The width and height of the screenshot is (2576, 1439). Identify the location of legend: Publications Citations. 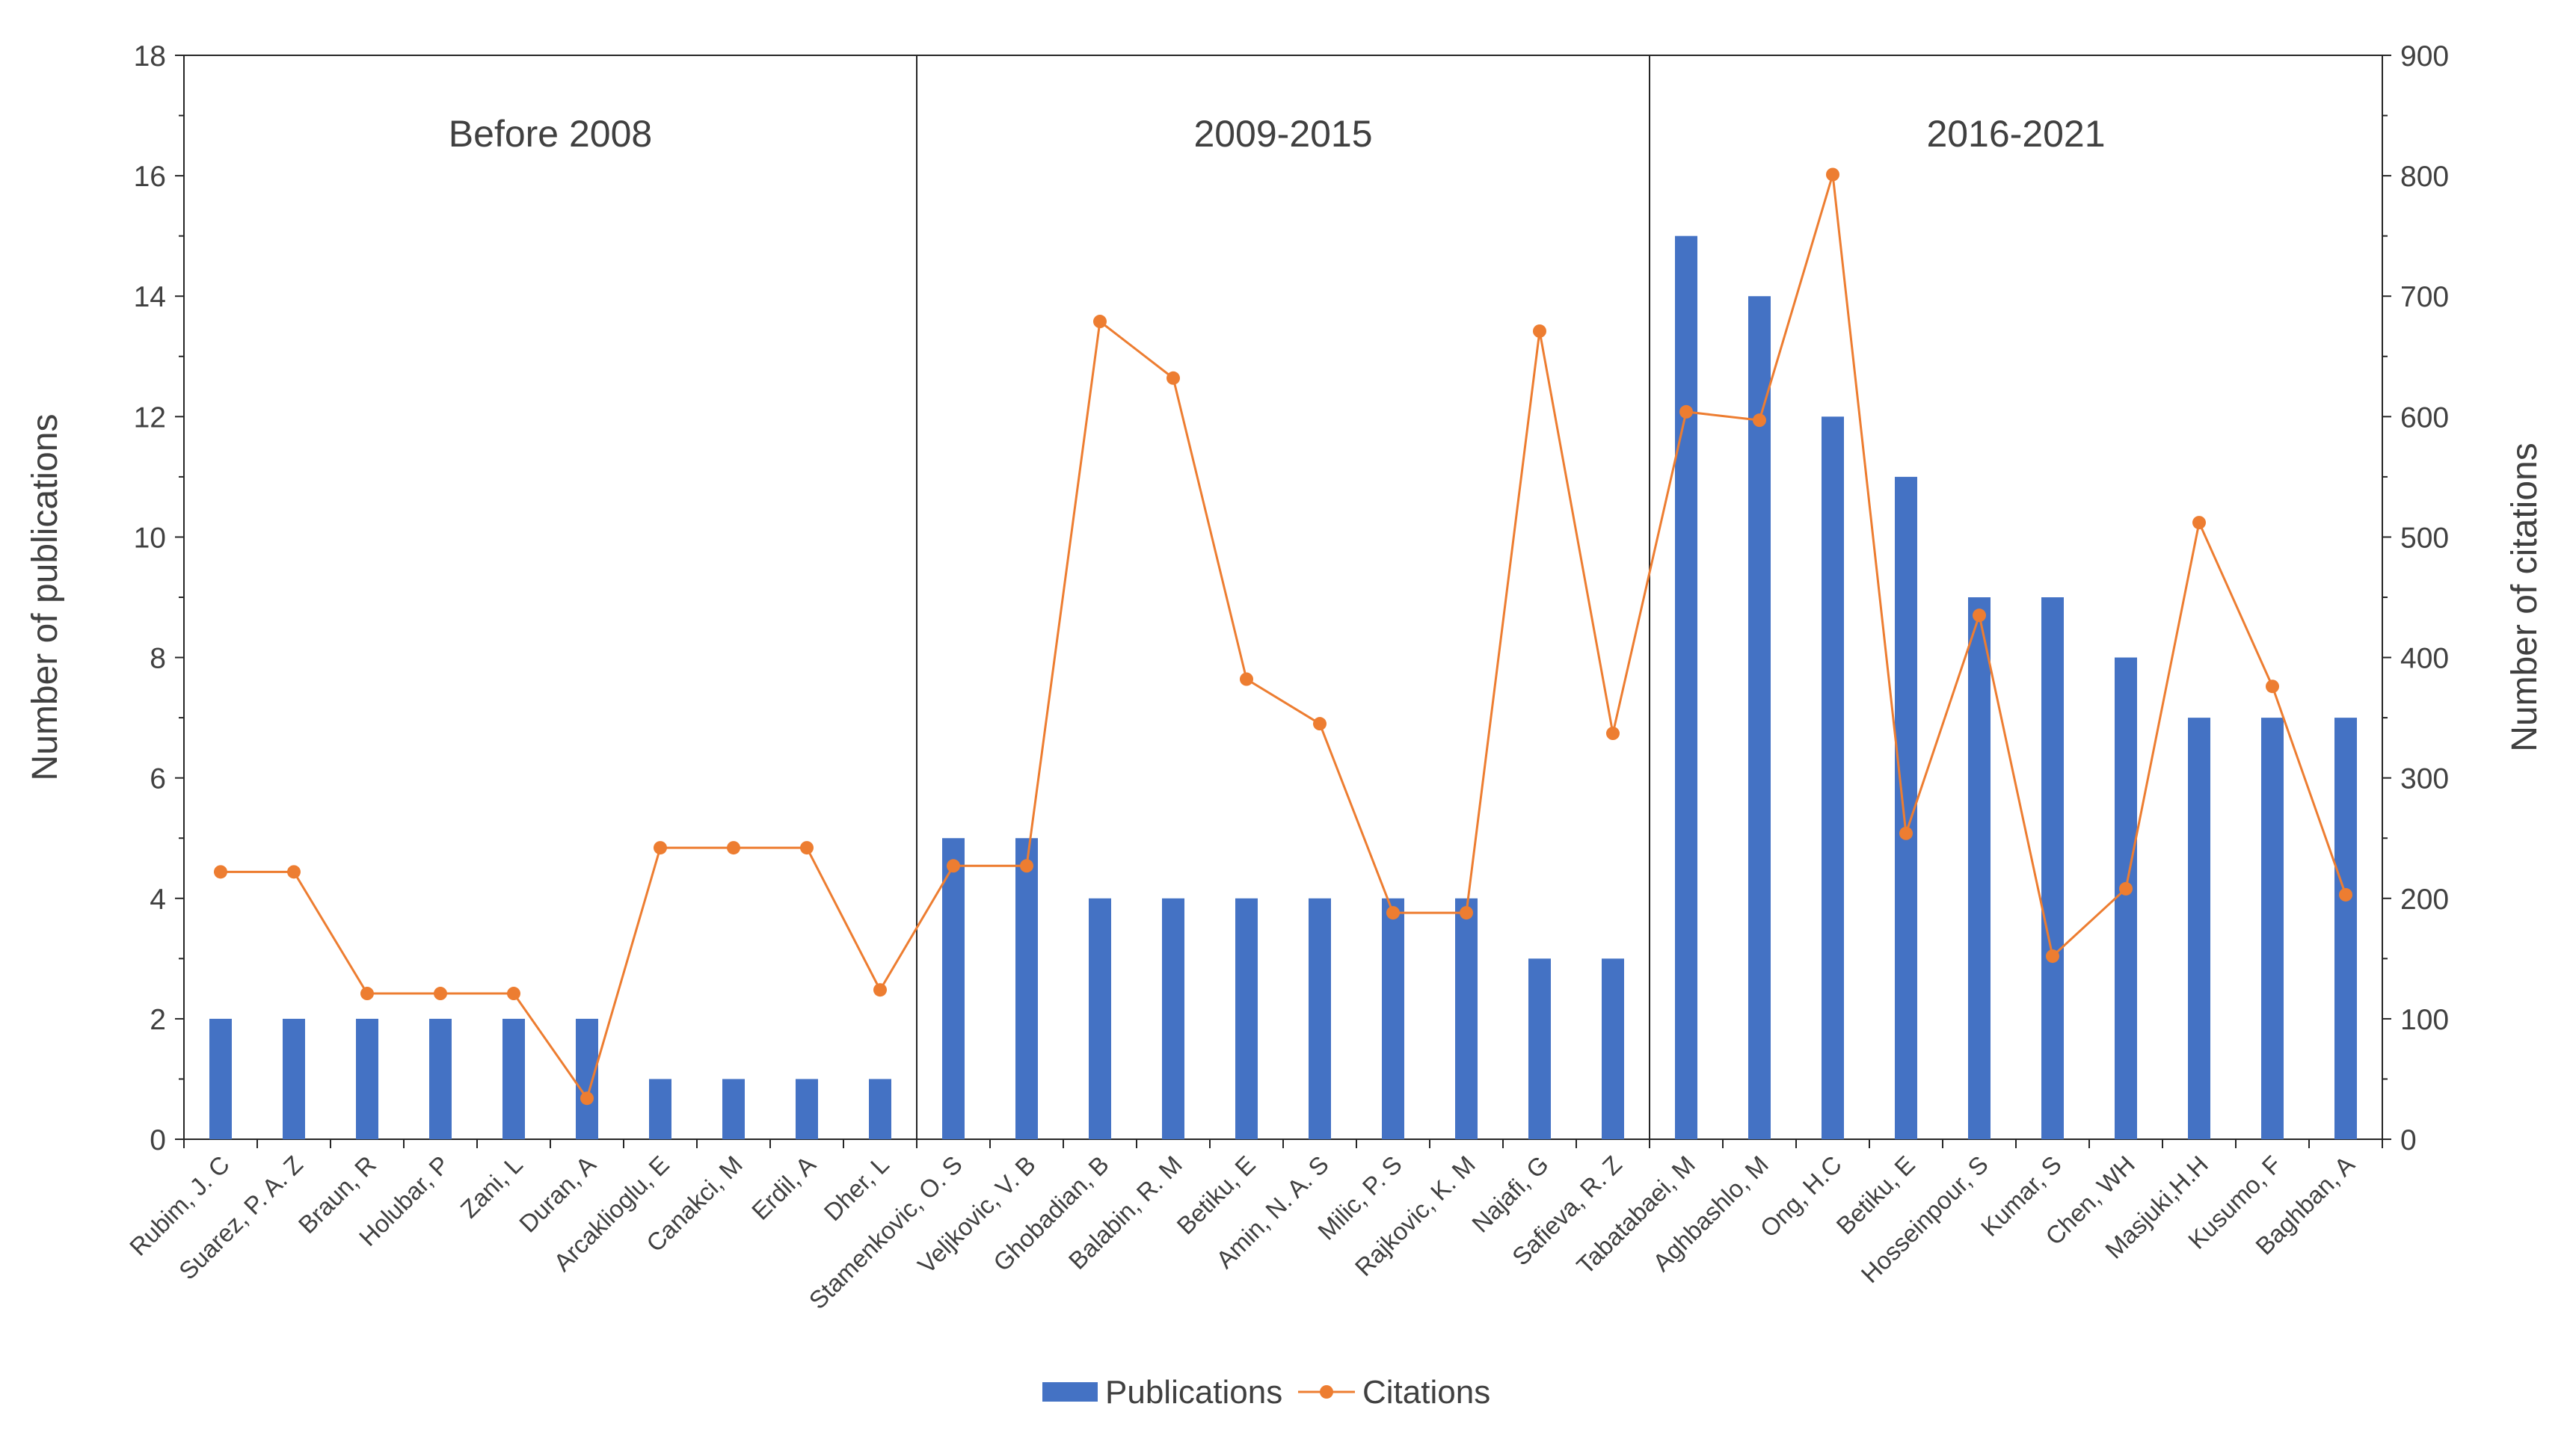
(1266, 1392).